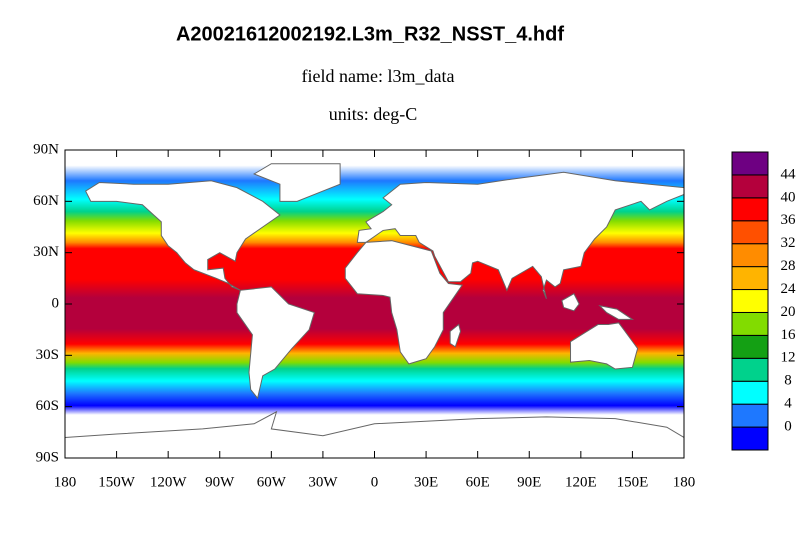 This screenshot has height=538, width=809. What do you see at coordinates (478, 482) in the screenshot?
I see `x-tick-label: 60E` at bounding box center [478, 482].